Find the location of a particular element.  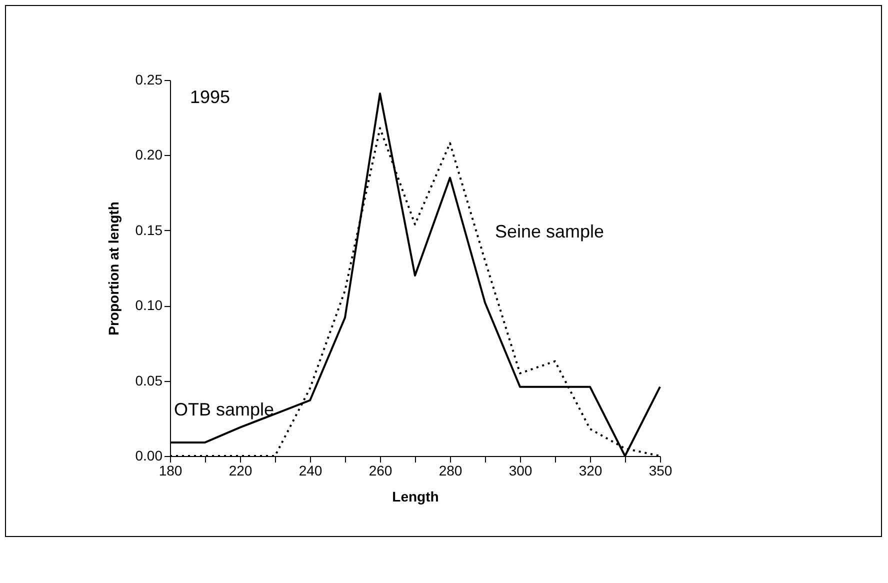

x-tick-label: 240 is located at coordinates (310, 470).